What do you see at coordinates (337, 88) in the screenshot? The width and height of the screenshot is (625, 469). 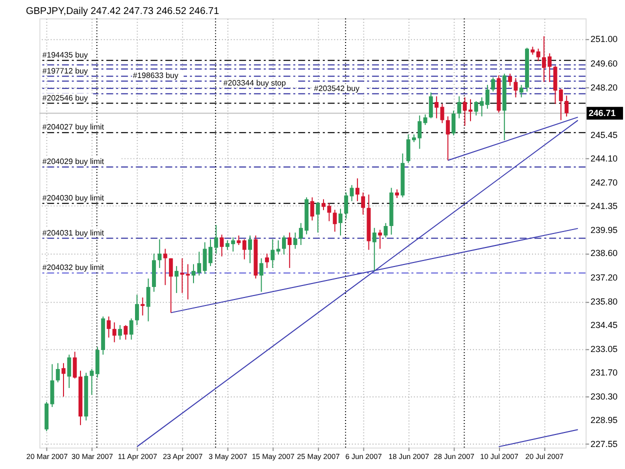 I see `ref-line-label: #203542 buy` at bounding box center [337, 88].